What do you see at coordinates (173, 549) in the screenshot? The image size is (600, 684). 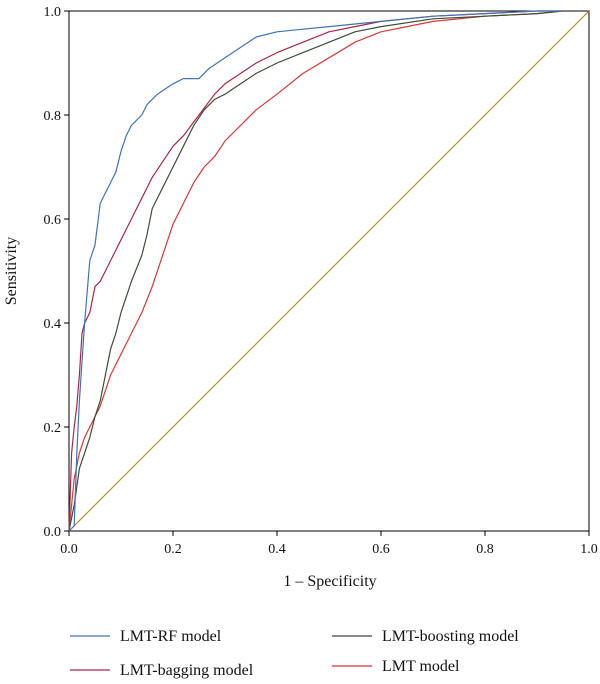 I see `x-tick-label: 0.2` at bounding box center [173, 549].